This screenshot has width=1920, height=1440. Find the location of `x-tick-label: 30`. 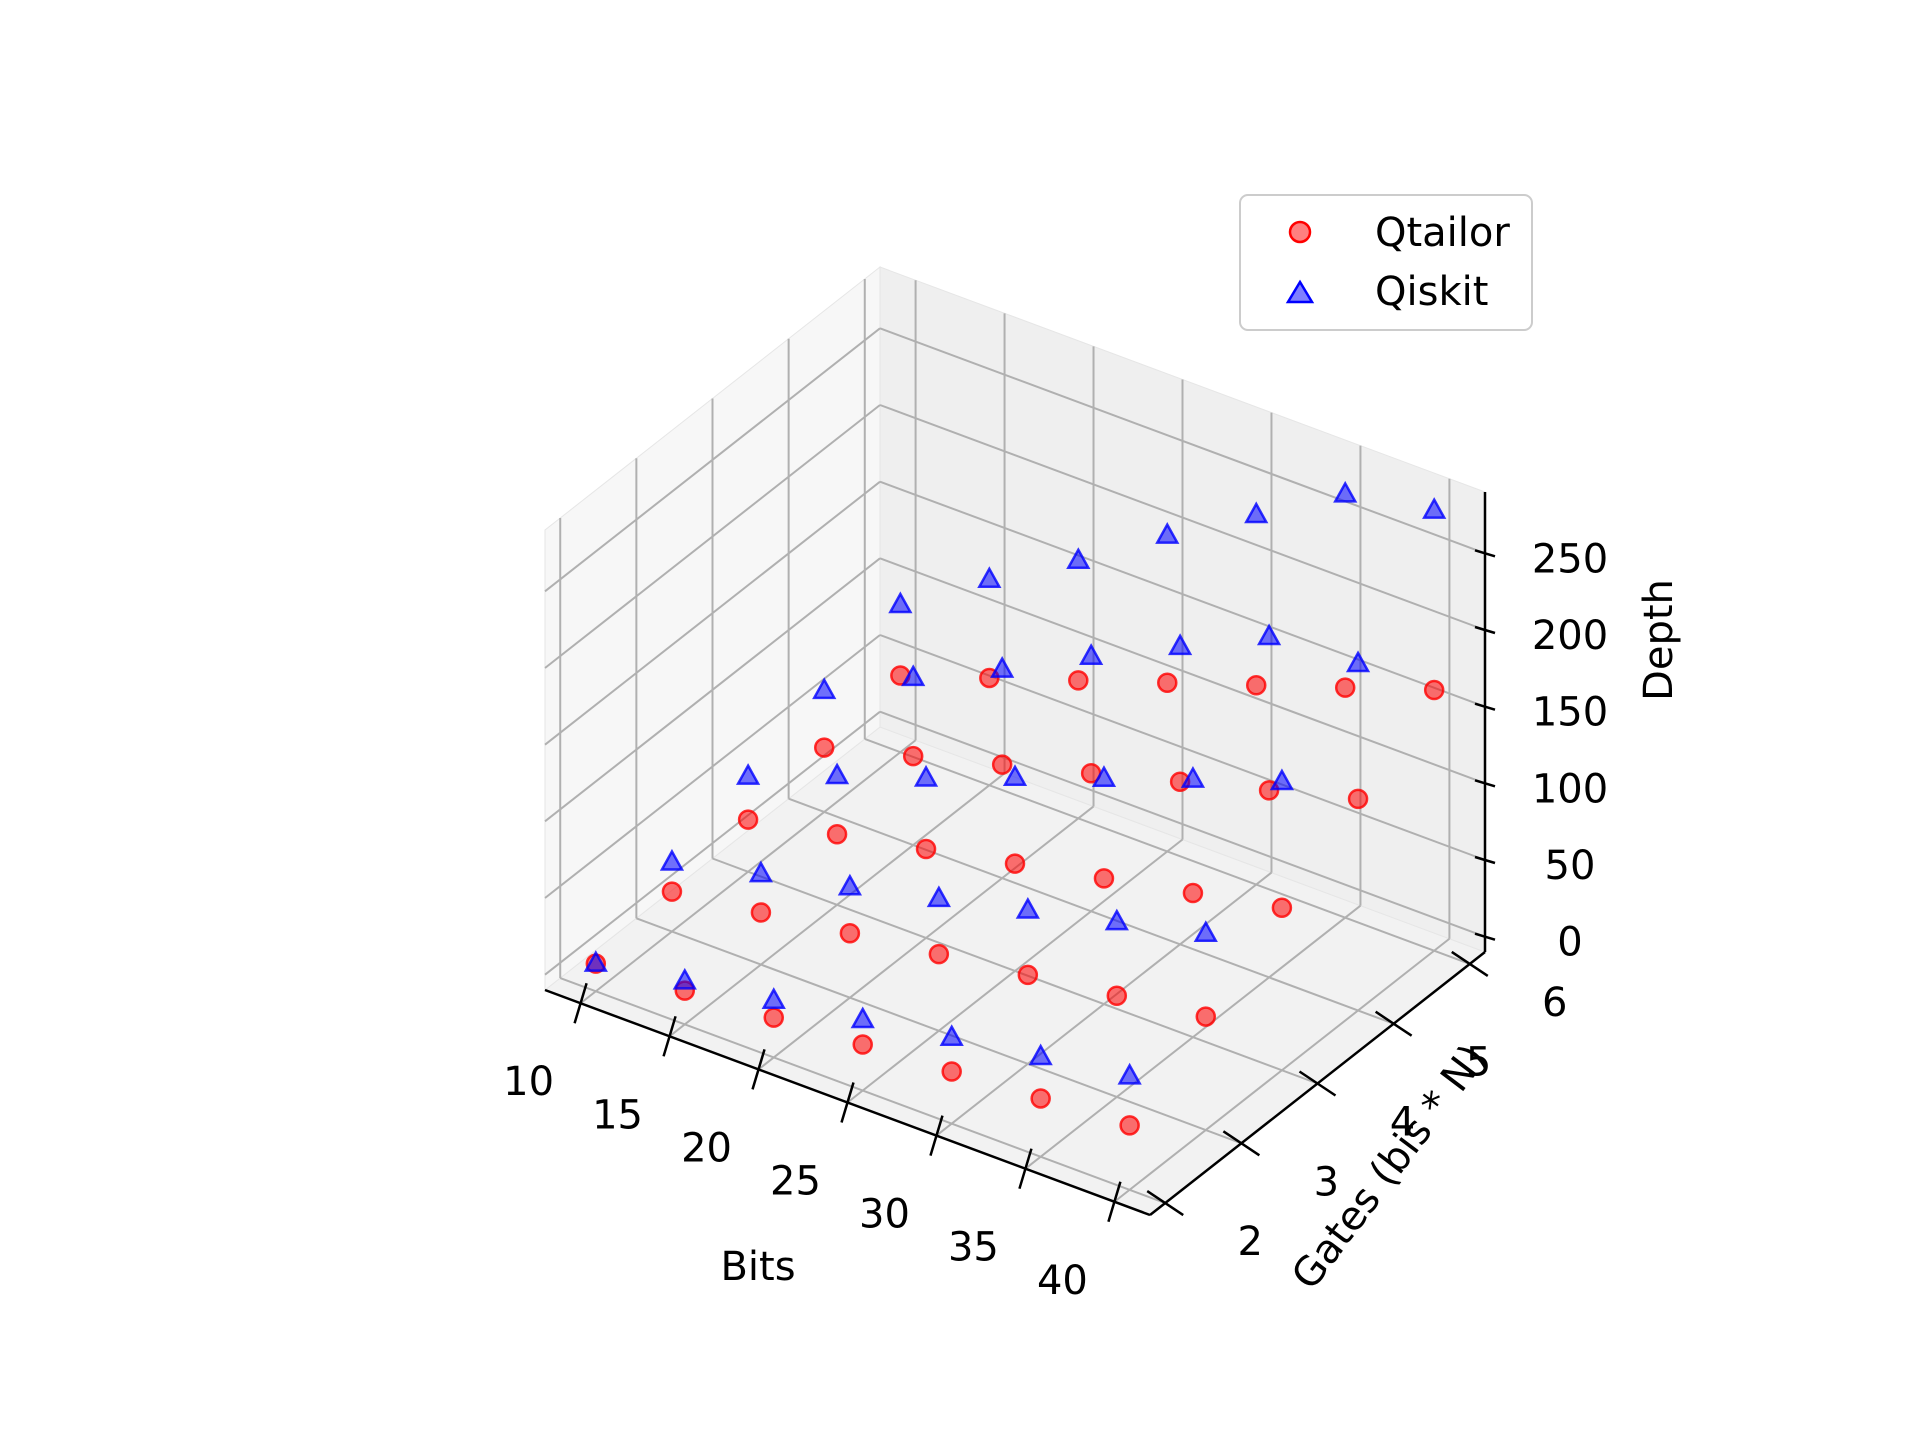

x-tick-label: 30 is located at coordinates (884, 1215).